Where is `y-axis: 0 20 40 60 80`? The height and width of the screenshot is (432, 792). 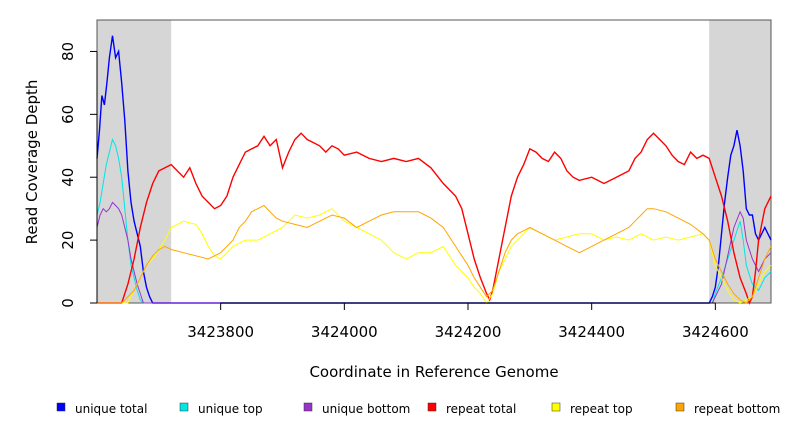
y-axis: 0 20 40 60 80 is located at coordinates (78, 175).